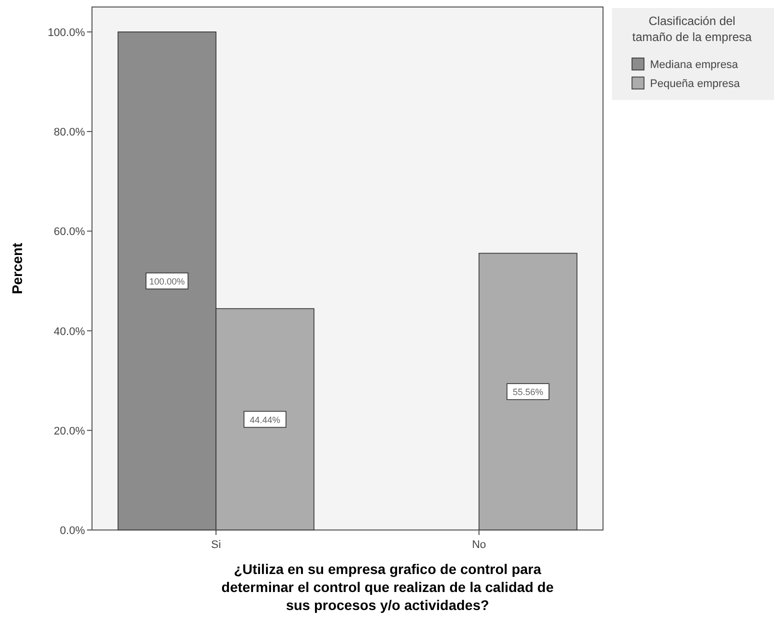  I want to click on y-tick-label: 60.0%, so click(70, 232).